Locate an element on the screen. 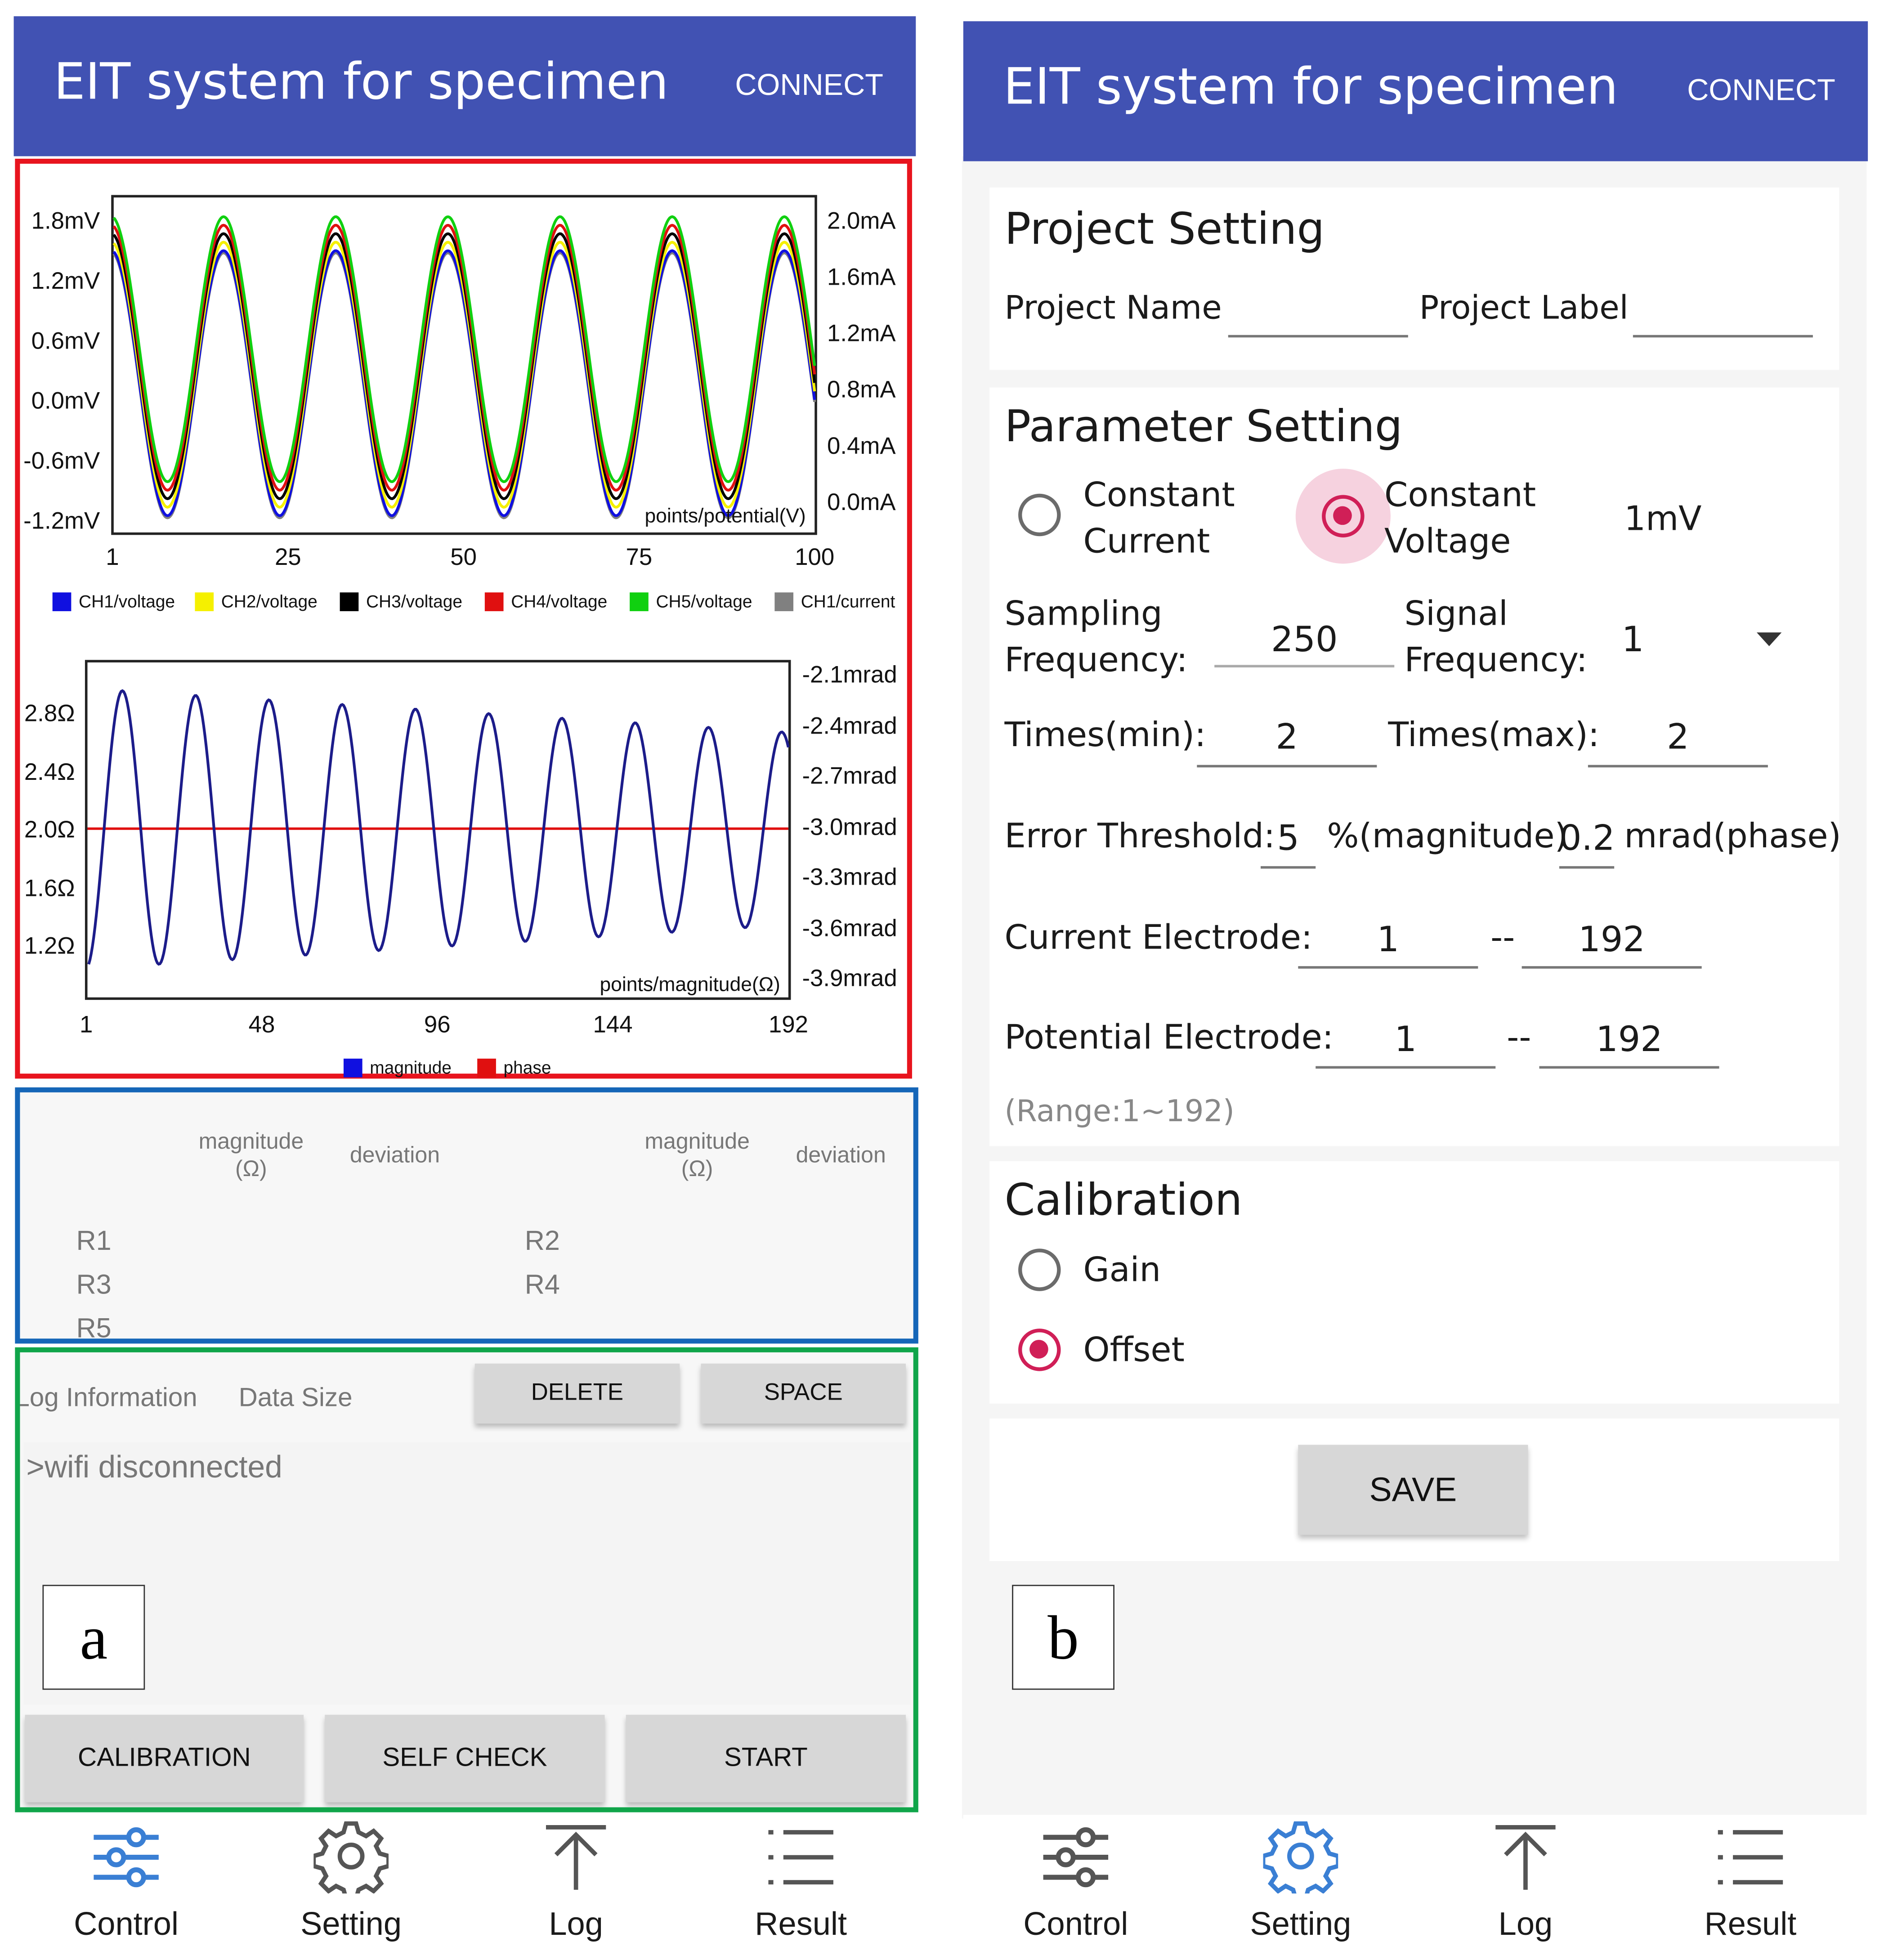 Image resolution: width=1884 pixels, height=1960 pixels. times-max-label: Times(max): is located at coordinates (1494, 735).